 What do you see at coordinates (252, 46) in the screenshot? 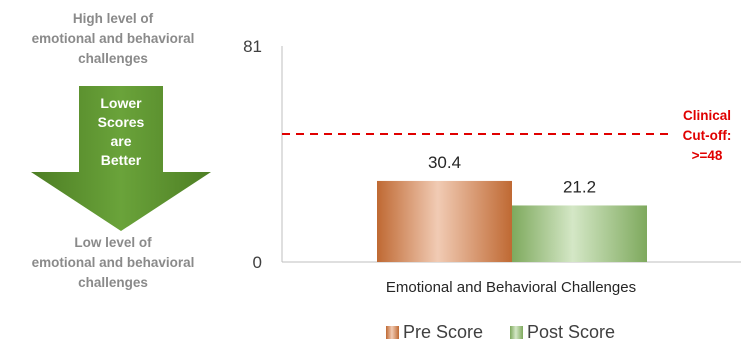
I see `y-tick-label: 81` at bounding box center [252, 46].